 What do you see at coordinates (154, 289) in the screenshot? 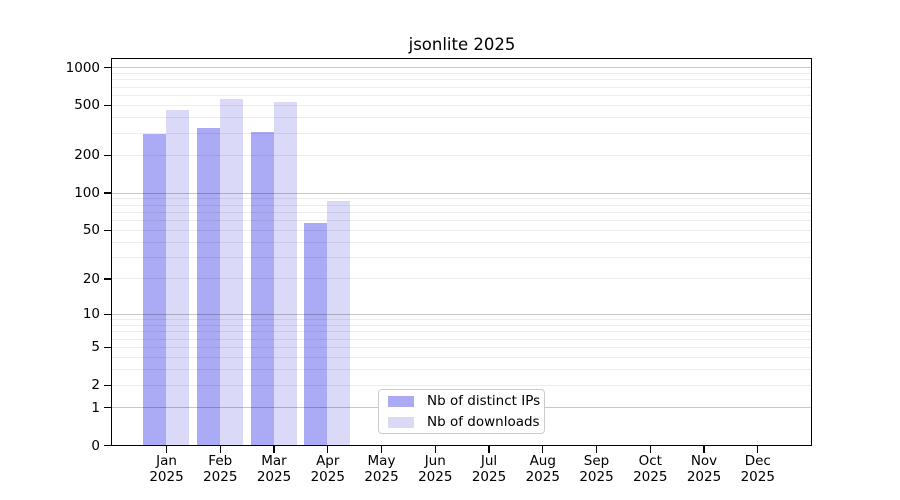
I see `bar-jan-distinct-ips` at bounding box center [154, 289].